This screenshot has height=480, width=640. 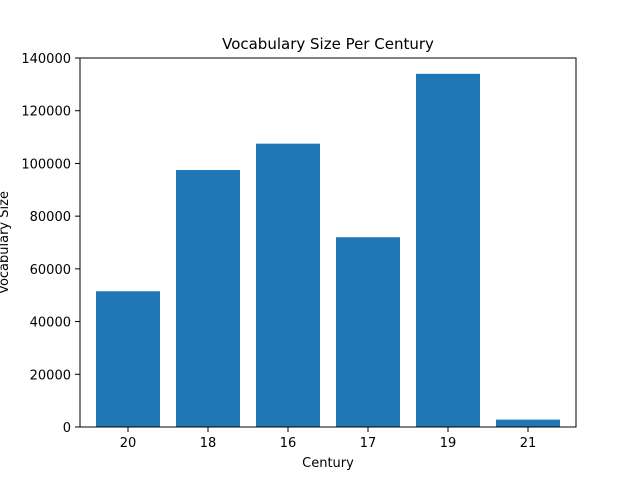 What do you see at coordinates (328, 463) in the screenshot?
I see `x-axis-label: Century` at bounding box center [328, 463].